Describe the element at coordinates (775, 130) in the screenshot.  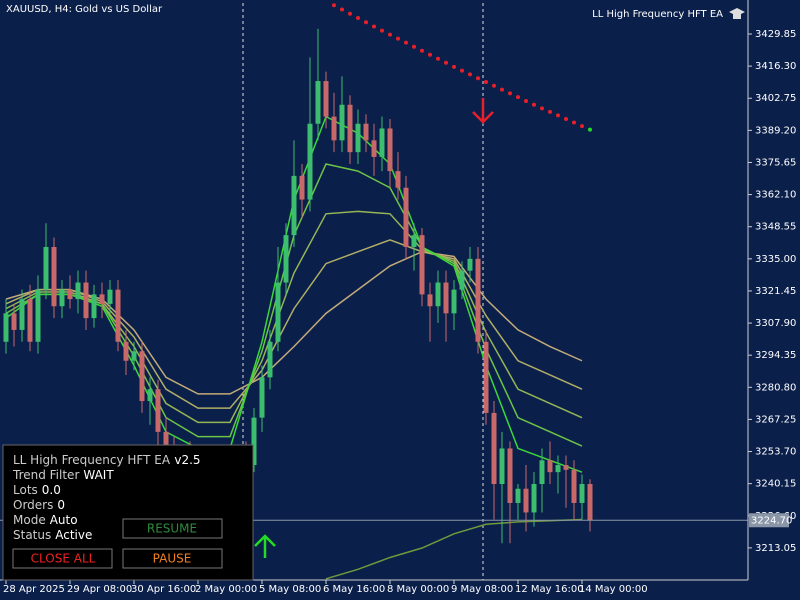
I see `y-tick-label: 3389.20` at that location.